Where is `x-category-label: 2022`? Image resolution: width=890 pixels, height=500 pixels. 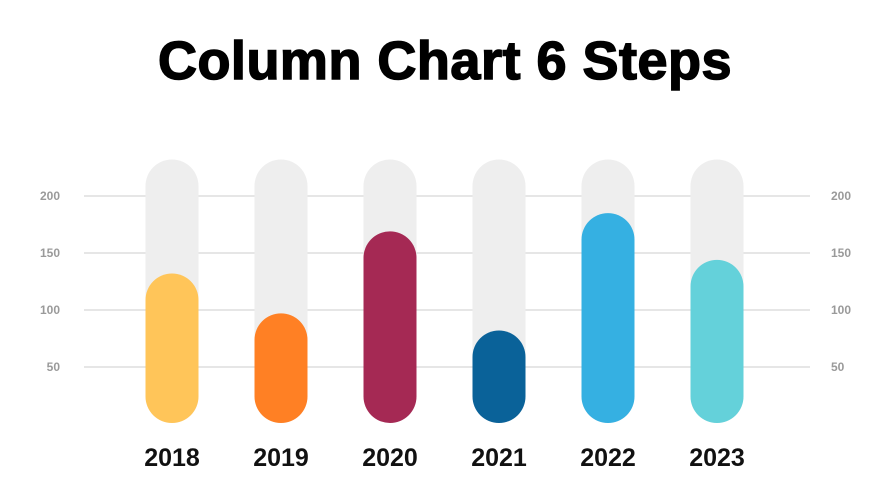
x-category-label: 2022 is located at coordinates (608, 458).